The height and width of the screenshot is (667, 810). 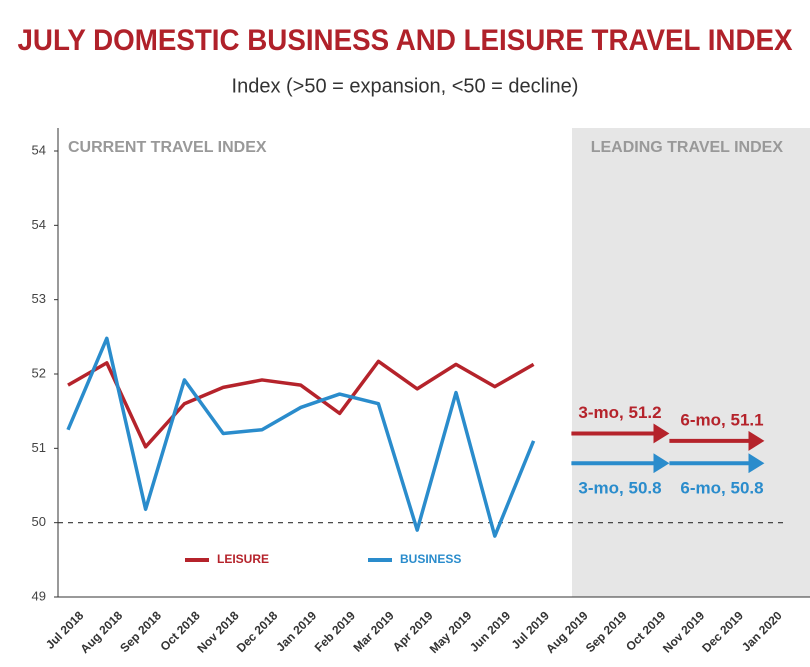 I want to click on legend-label: LEISURE, so click(x=243, y=559).